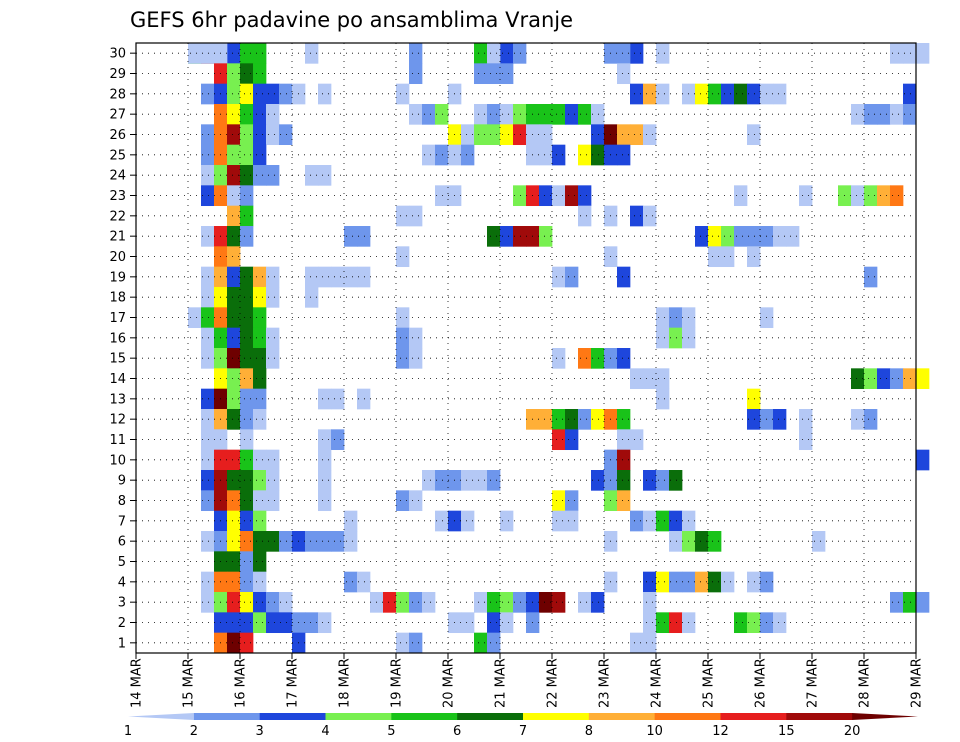 This screenshot has width=960, height=742. Describe the element at coordinates (137, 683) in the screenshot. I see `x-tick-label: 14 MAR` at that location.